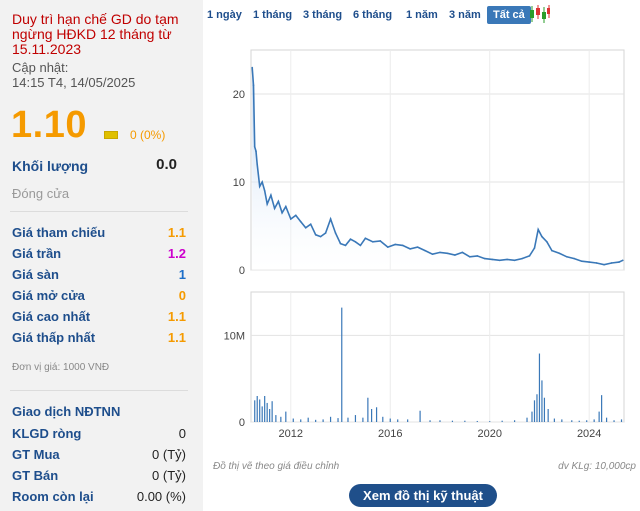  Describe the element at coordinates (291, 434) in the screenshot. I see `x-tick-label: 2012` at that location.